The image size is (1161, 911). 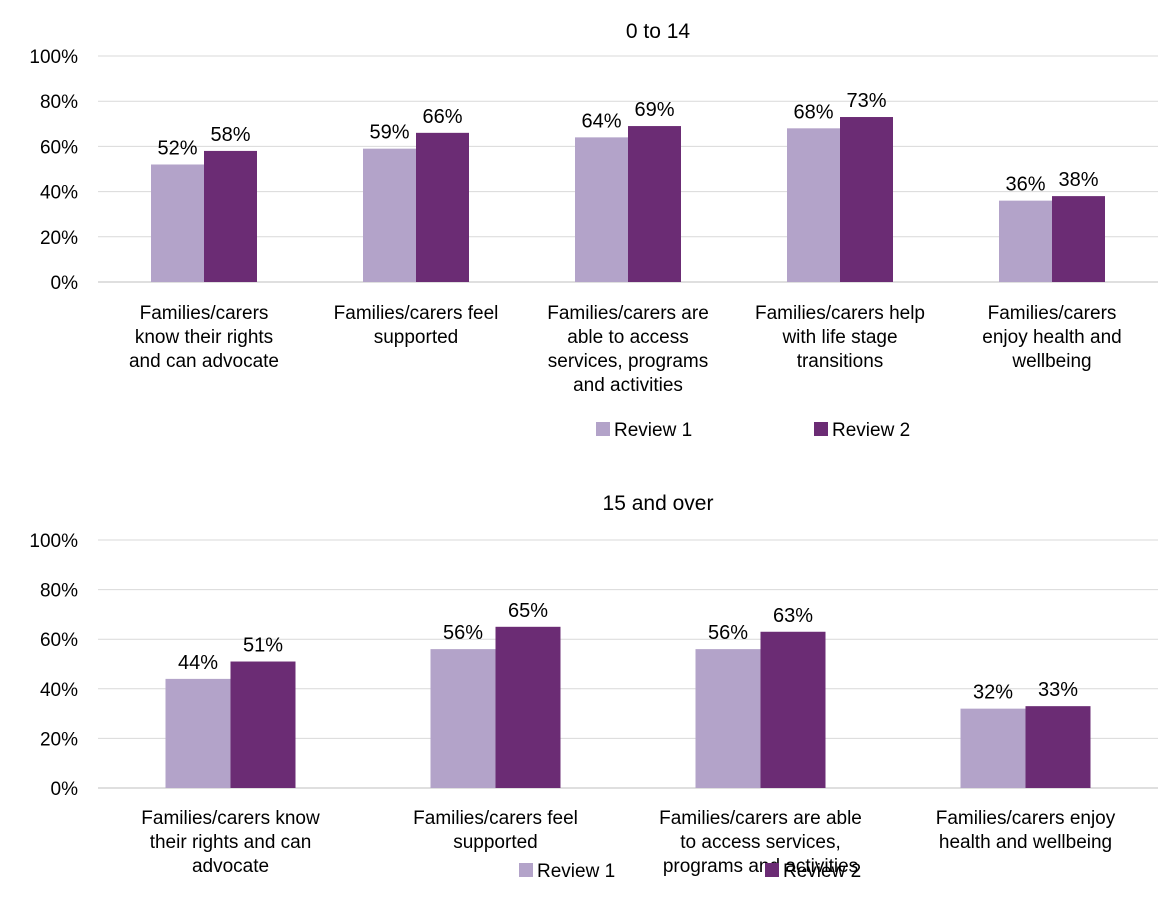 What do you see at coordinates (1078, 180) in the screenshot?
I see `data-label: 38%` at bounding box center [1078, 180].